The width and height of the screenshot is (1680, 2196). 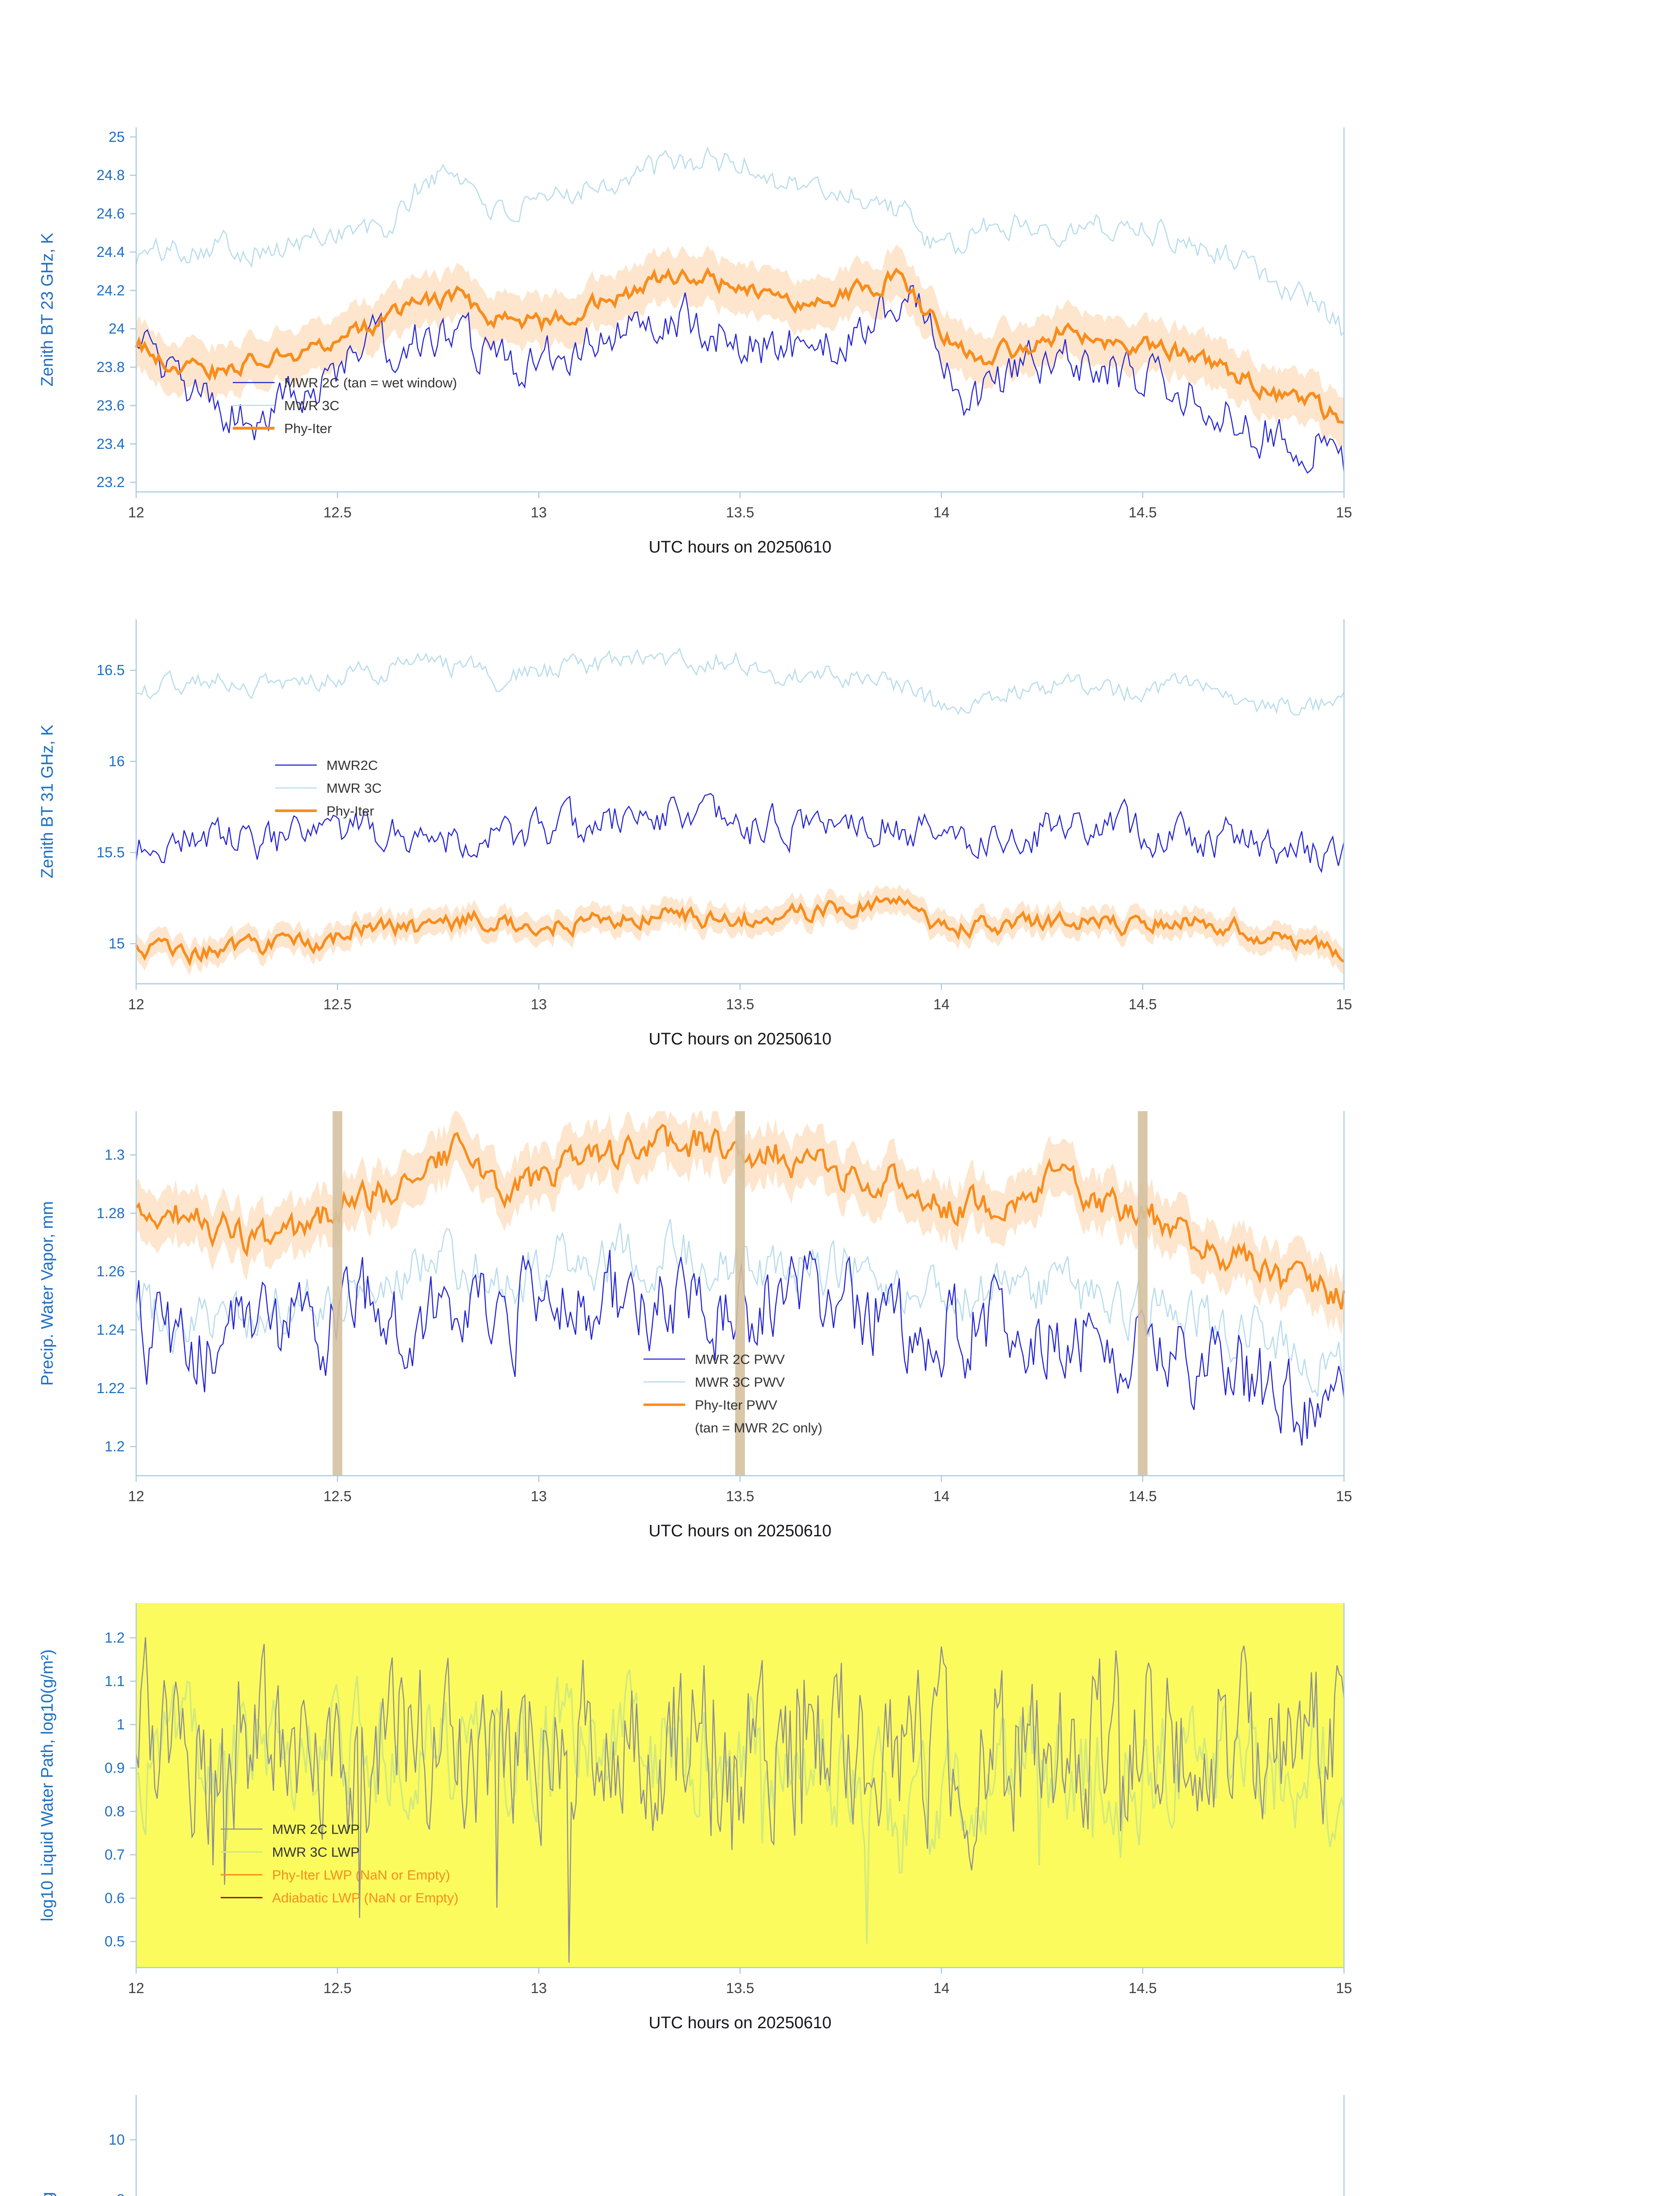 What do you see at coordinates (740, 833) in the screenshot?
I see `series-line-mwr2c` at bounding box center [740, 833].